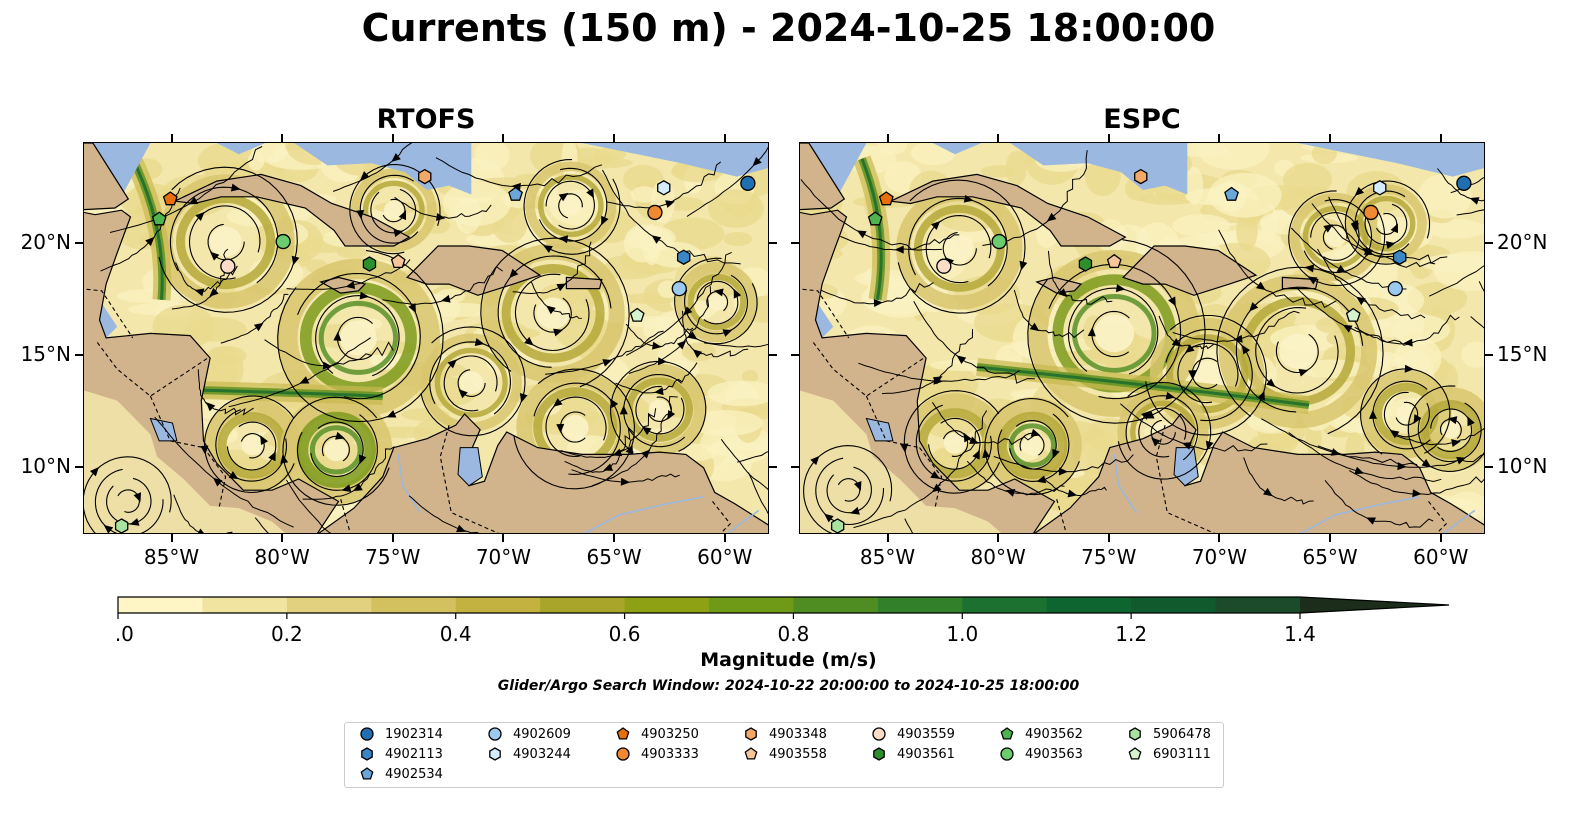  What do you see at coordinates (670, 734) in the screenshot?
I see `legend-label: 4903250` at bounding box center [670, 734].